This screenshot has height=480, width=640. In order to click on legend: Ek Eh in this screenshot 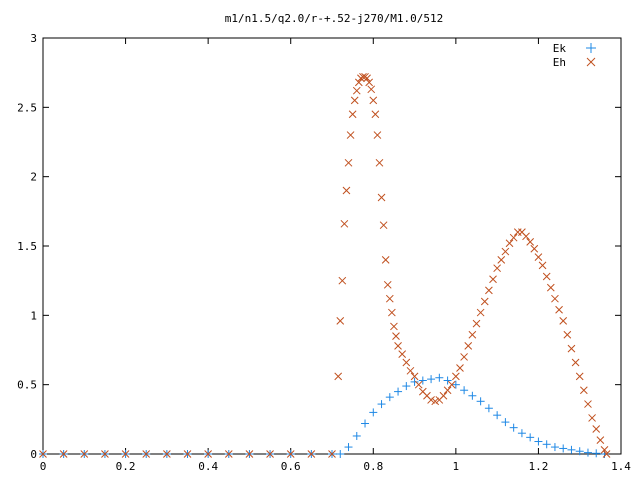, I will do `click(574, 55)`.